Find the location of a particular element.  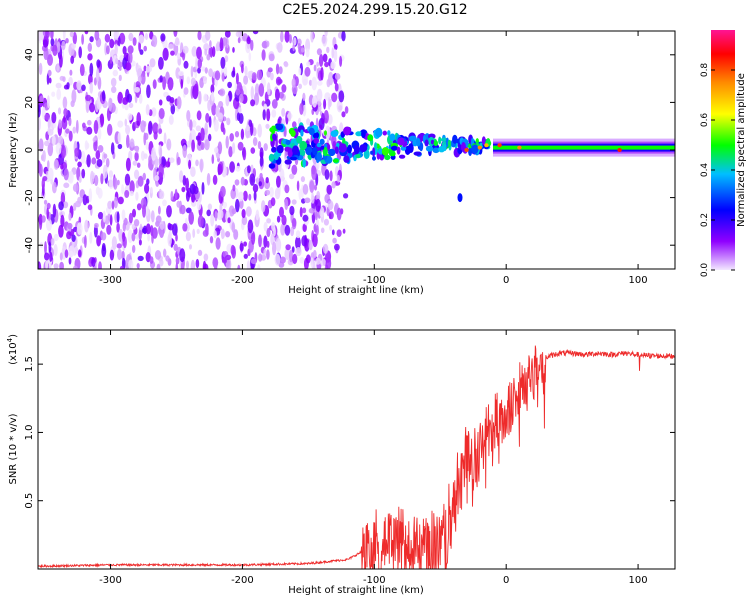

y-tick-label: -40 is located at coordinates (29, 245).